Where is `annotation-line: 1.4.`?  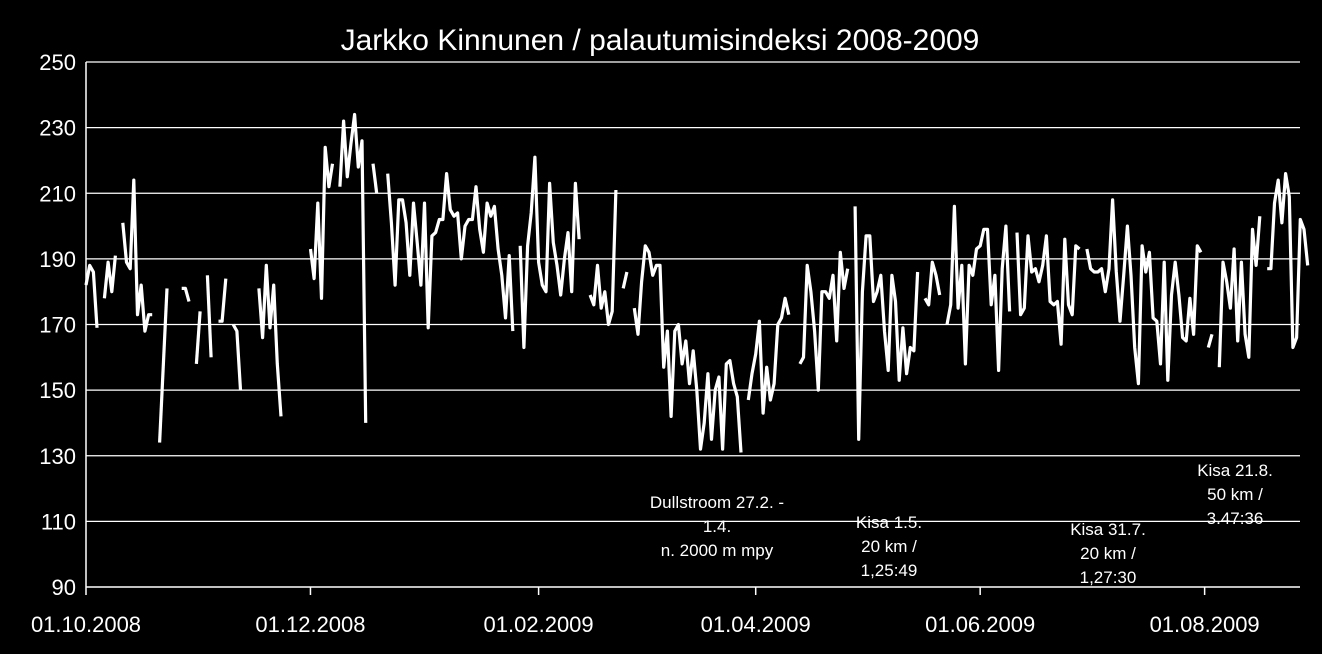 annotation-line: 1.4. is located at coordinates (717, 526).